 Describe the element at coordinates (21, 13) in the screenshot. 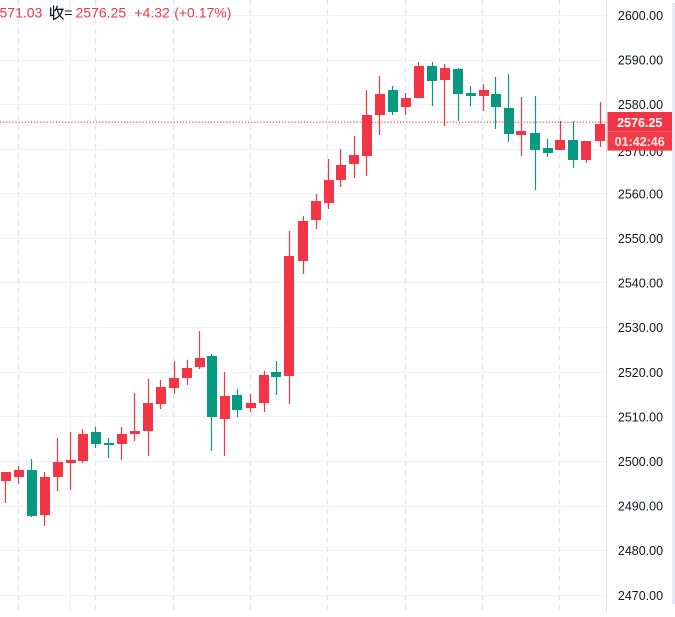

I see `svg-text: 571.03` at that location.